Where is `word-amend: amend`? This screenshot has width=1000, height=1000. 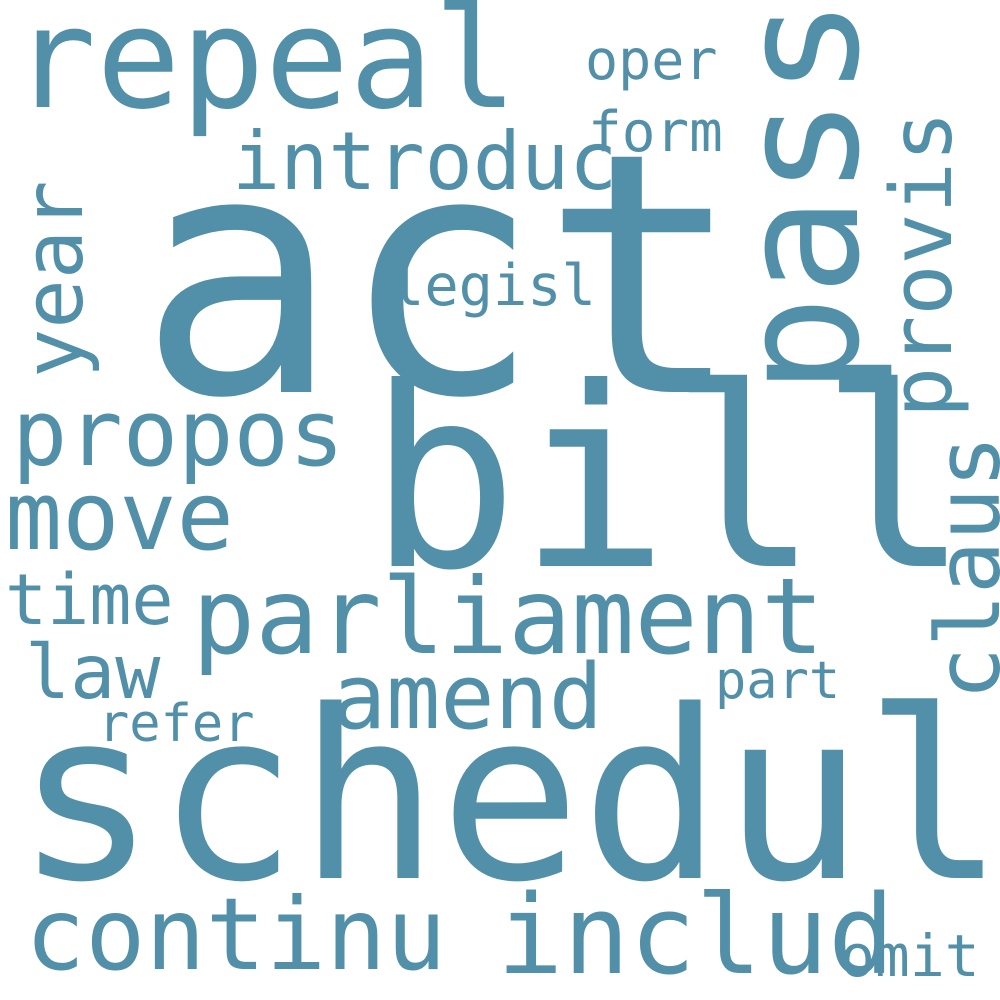 word-amend: amend is located at coordinates (467, 697).